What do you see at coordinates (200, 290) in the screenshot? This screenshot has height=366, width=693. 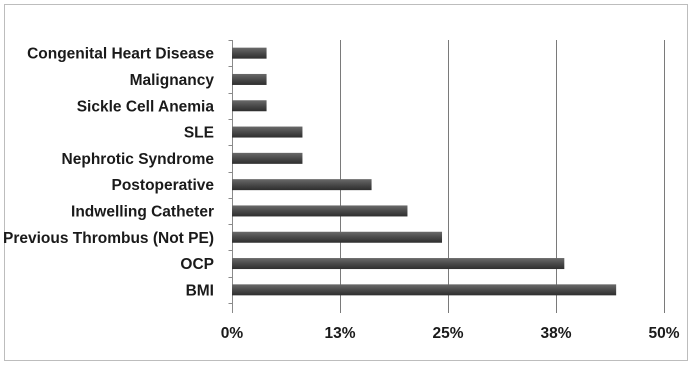 I see `category-label: BMI` at bounding box center [200, 290].